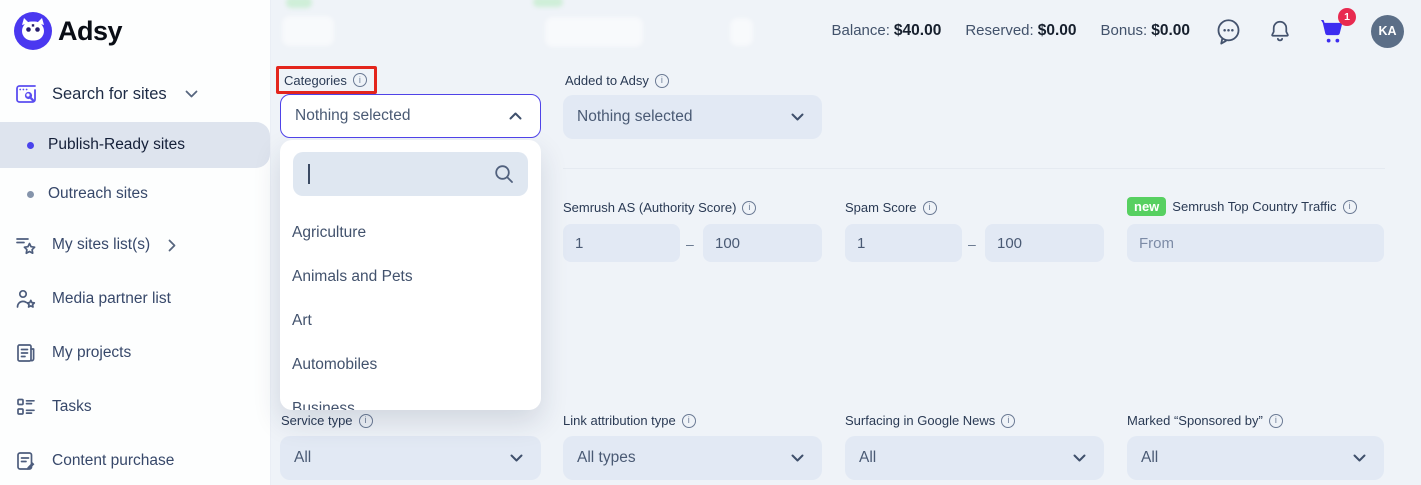  Describe the element at coordinates (26, 299) in the screenshot. I see `person-star-icon` at that location.